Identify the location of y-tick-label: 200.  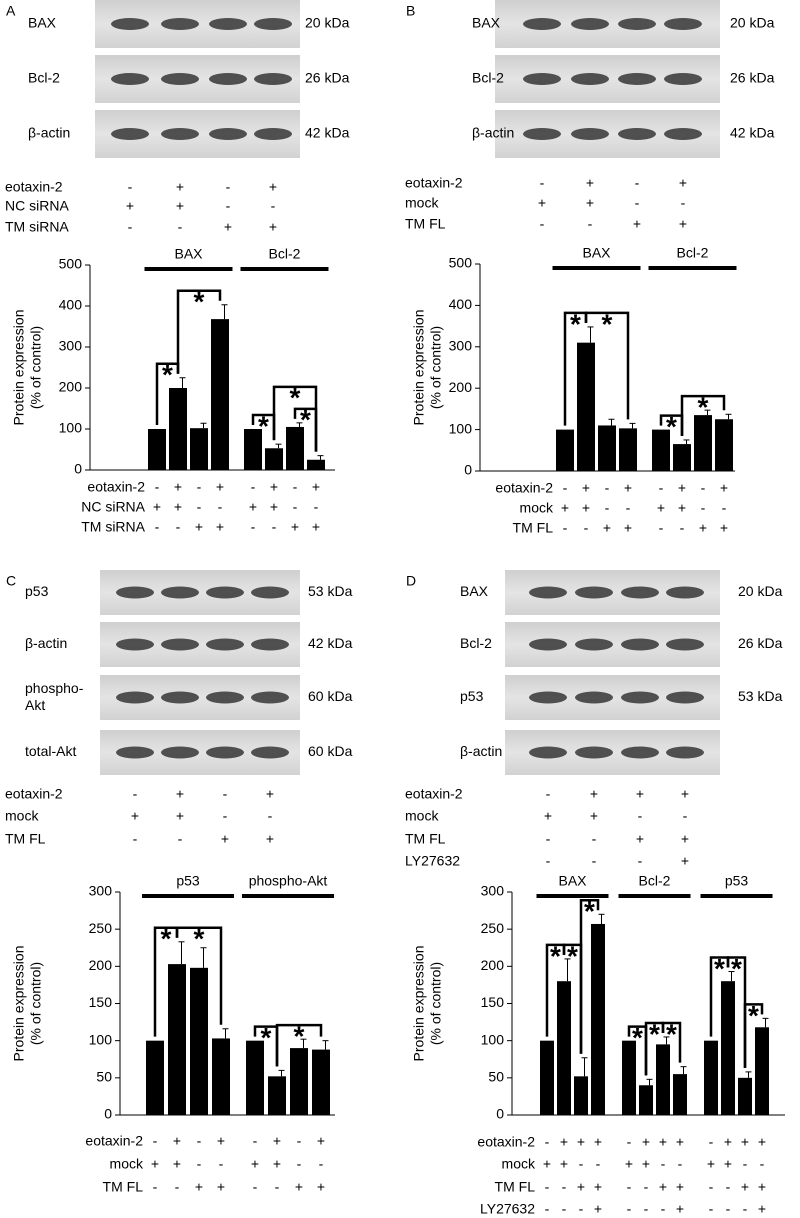
(101, 965).